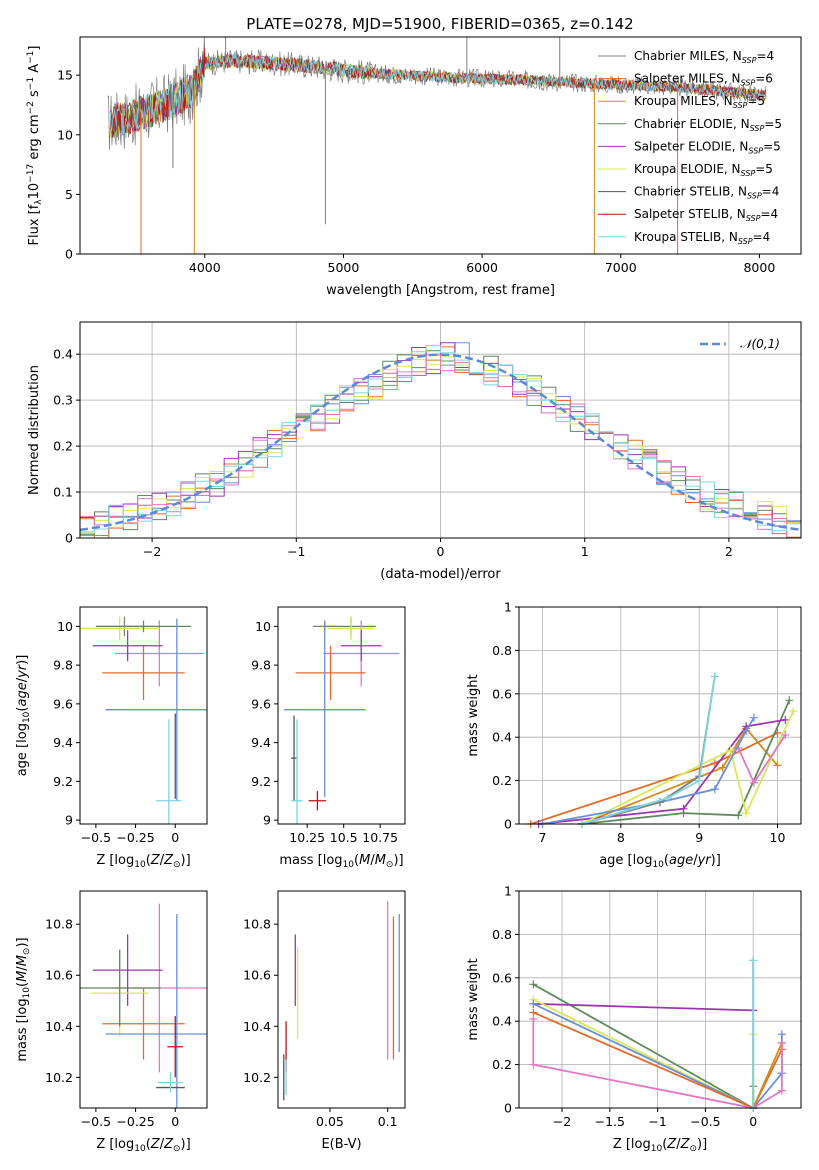  What do you see at coordinates (621, 837) in the screenshot?
I see `x-tick-label: 8` at bounding box center [621, 837].